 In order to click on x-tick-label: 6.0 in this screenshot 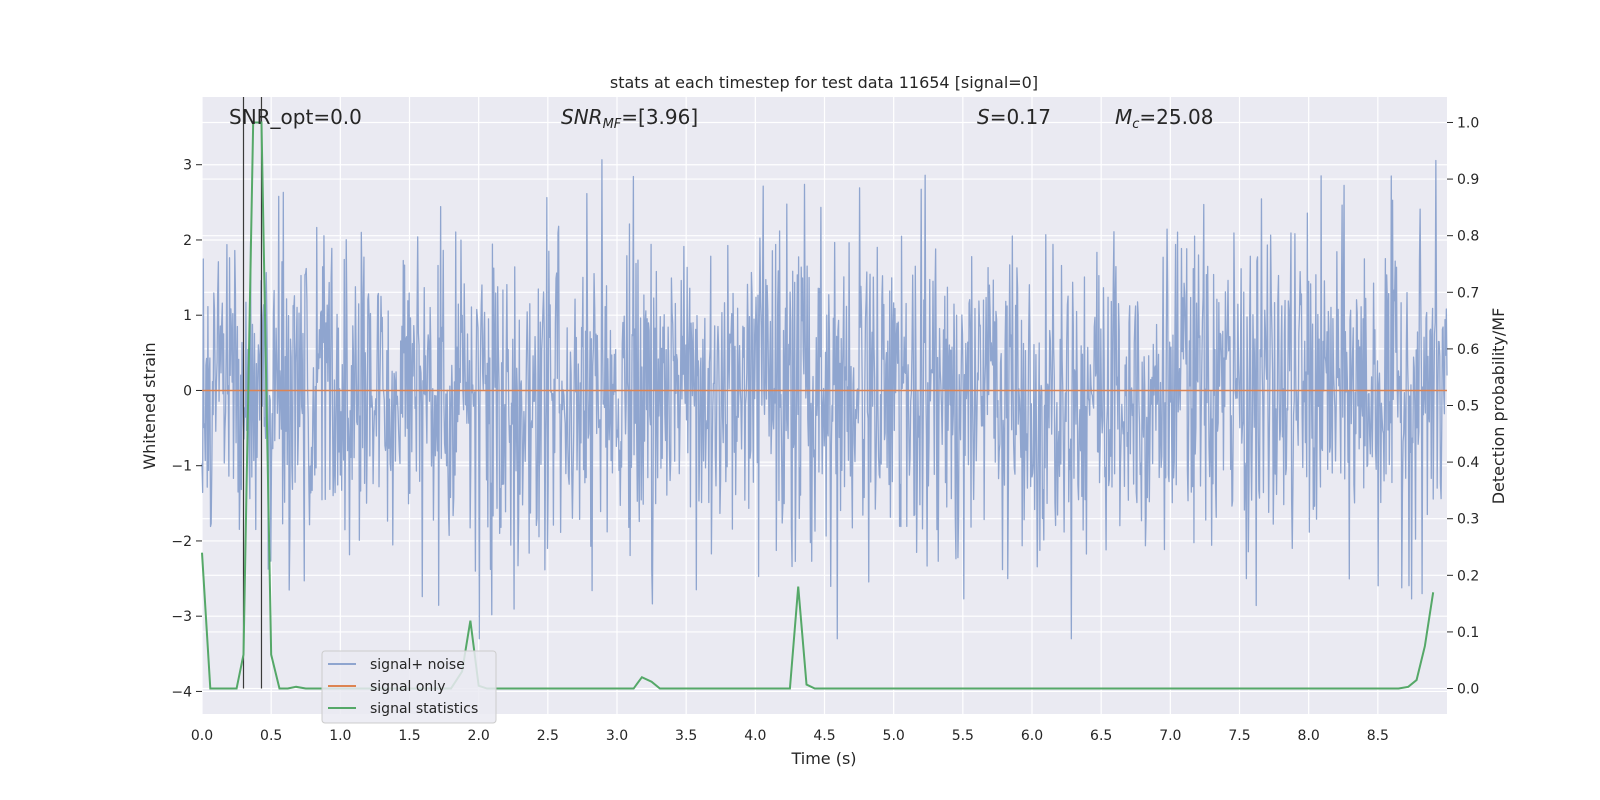, I will do `click(1032, 736)`.